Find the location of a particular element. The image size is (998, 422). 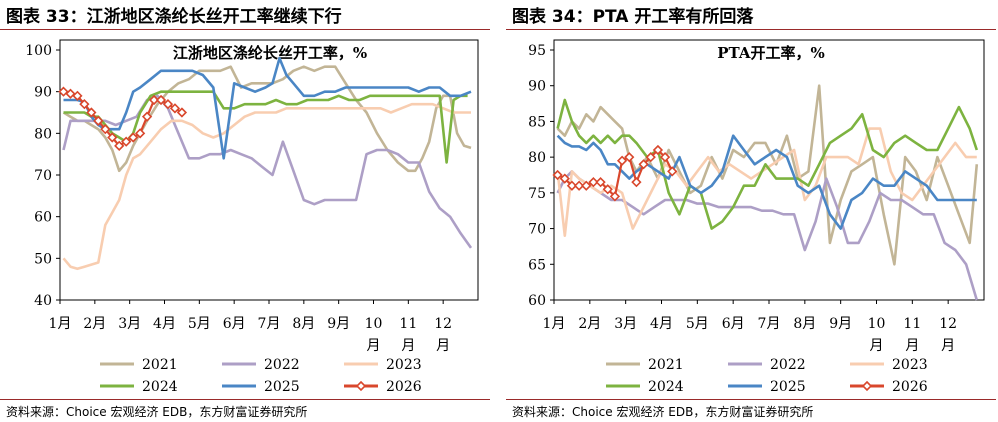

x-tick-label: 6月 is located at coordinates (733, 324).